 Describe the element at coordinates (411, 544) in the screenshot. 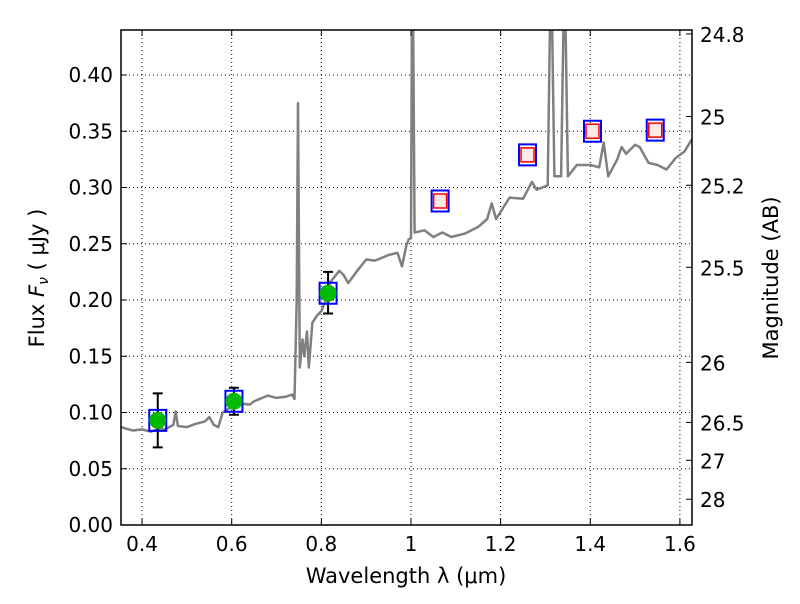

I see `x-tick-label: 1` at that location.